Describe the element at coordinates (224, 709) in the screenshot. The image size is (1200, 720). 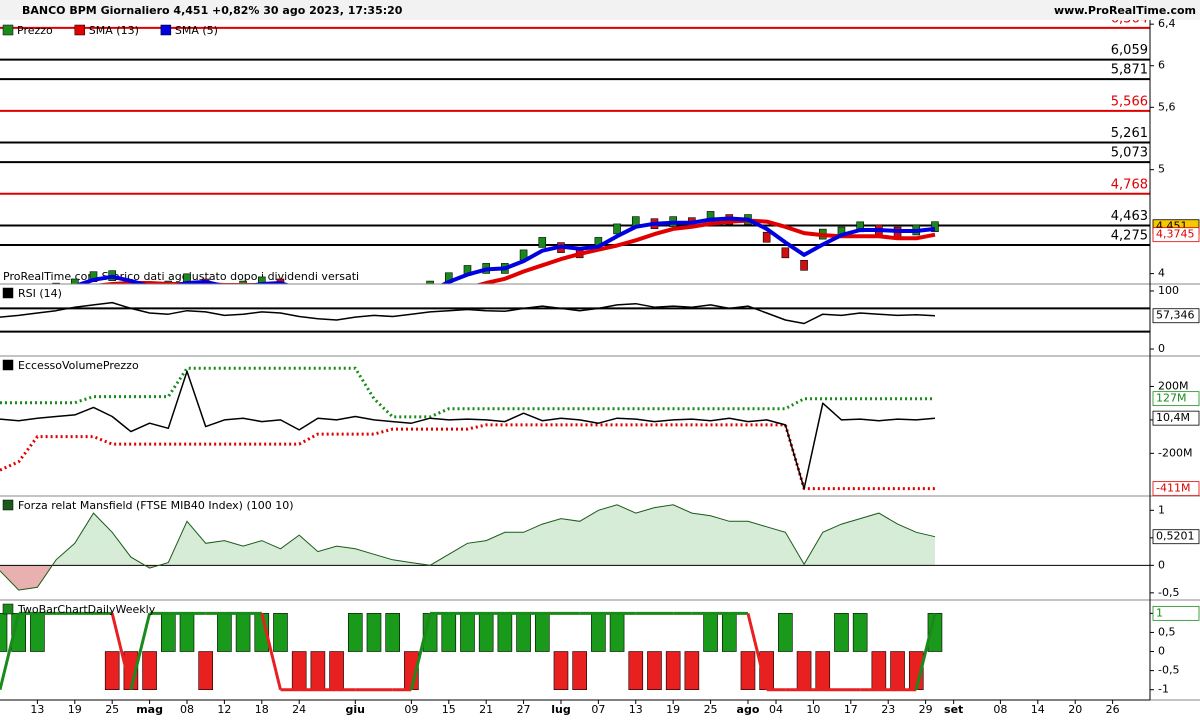
I see `x-tick-label: 12` at that location.